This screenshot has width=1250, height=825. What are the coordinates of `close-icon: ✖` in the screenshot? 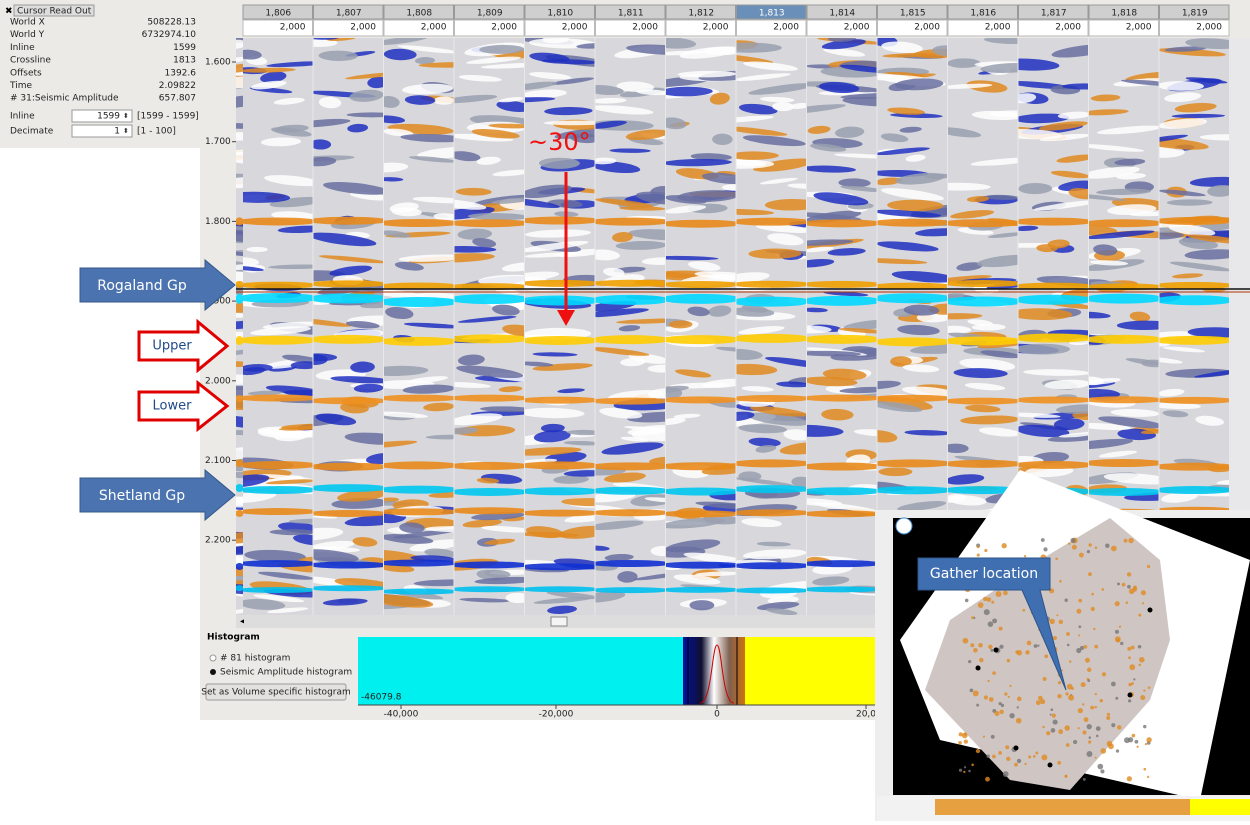 It's located at (9, 12).